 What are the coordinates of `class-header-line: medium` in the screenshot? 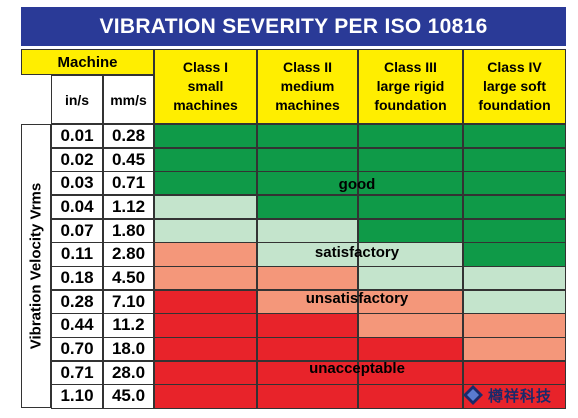 It's located at (307, 86).